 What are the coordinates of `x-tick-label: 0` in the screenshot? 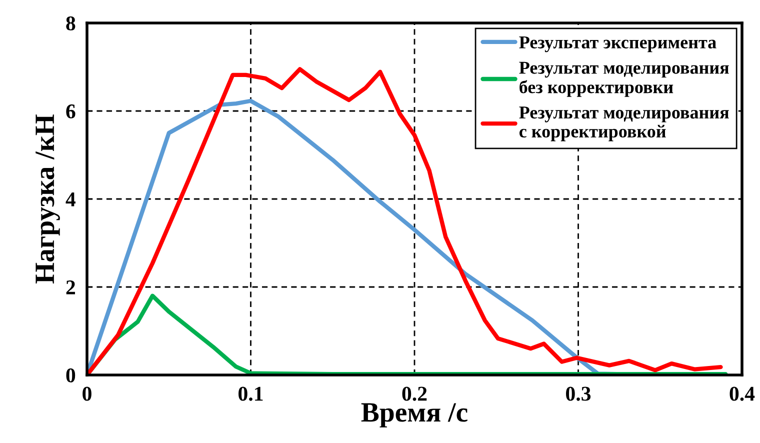 It's located at (87, 393).